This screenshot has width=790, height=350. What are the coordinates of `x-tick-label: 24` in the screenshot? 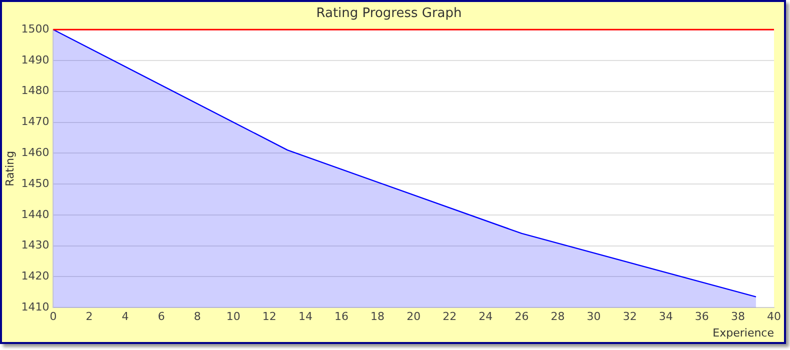 It's located at (485, 317).